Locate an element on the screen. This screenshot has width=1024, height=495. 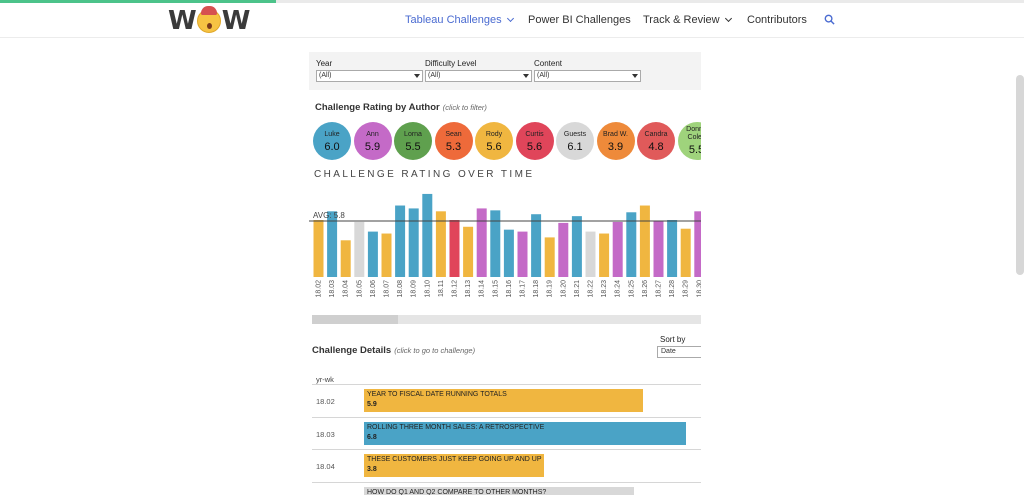
author-bubble: Donna Coles 5.5 is located at coordinates (689, 141).